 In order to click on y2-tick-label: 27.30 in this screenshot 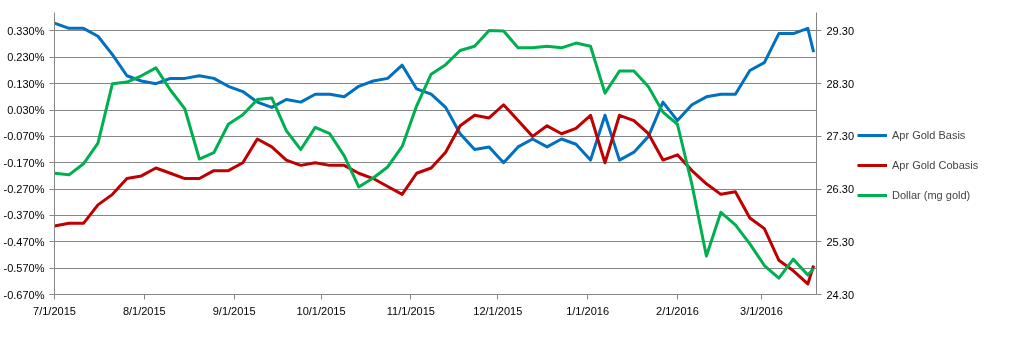, I will do `click(840, 136)`.